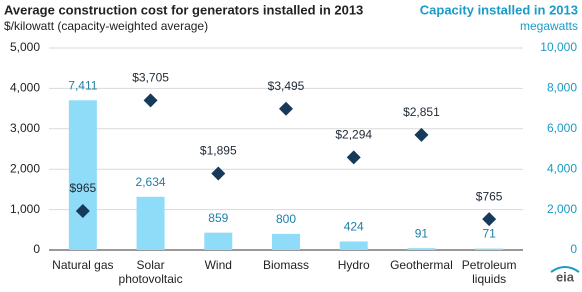  What do you see at coordinates (489, 272) in the screenshot?
I see `x-tick-label: Petroleum liquids` at bounding box center [489, 272].